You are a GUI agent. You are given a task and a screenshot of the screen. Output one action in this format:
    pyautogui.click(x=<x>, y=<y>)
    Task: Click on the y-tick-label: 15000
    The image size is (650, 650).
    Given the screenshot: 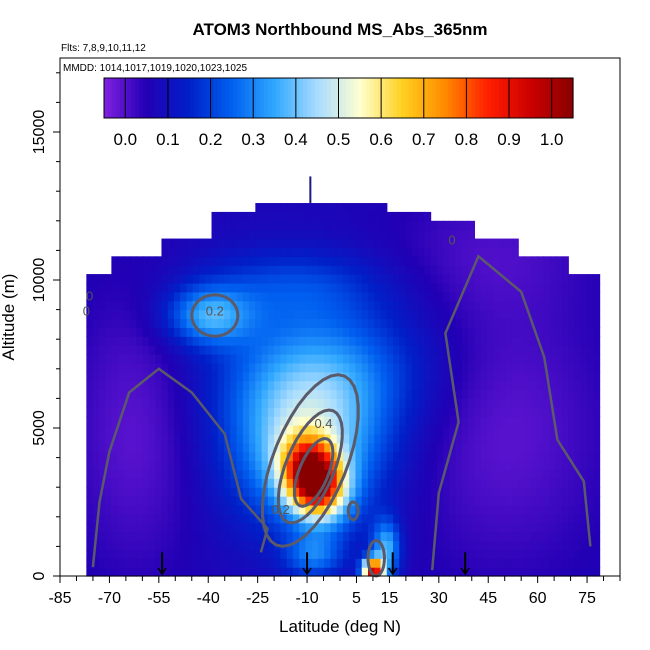 What is the action you would take?
    pyautogui.click(x=39, y=132)
    